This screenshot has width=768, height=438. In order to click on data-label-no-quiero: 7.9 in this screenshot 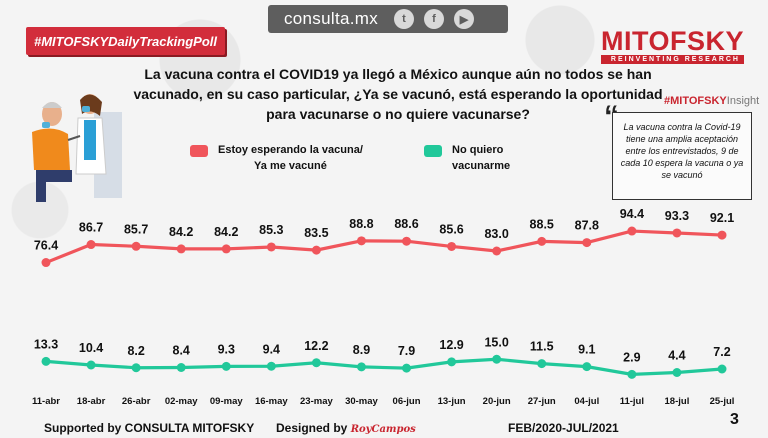, I will do `click(406, 351)`.